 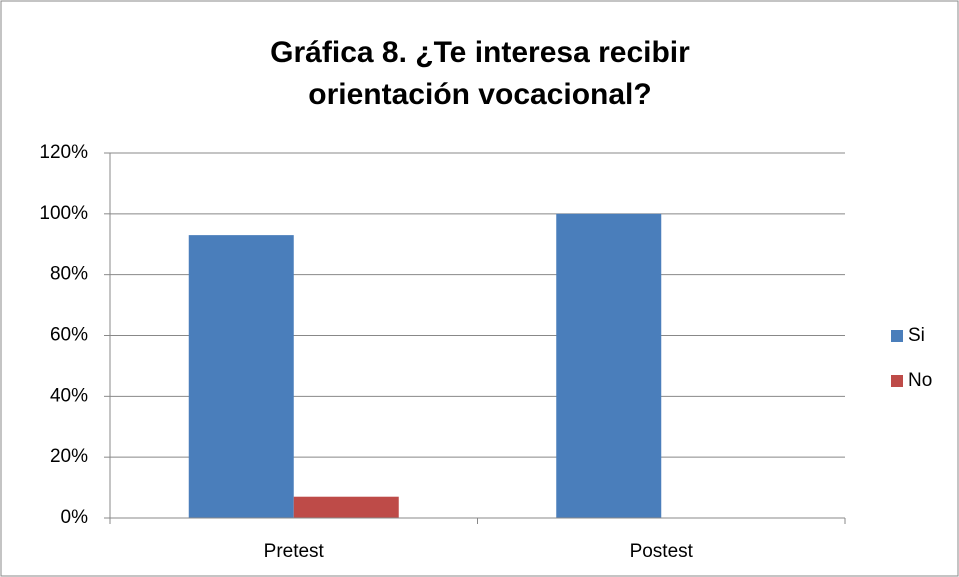 What do you see at coordinates (69, 395) in the screenshot?
I see `y-tick-label: 40%` at bounding box center [69, 395].